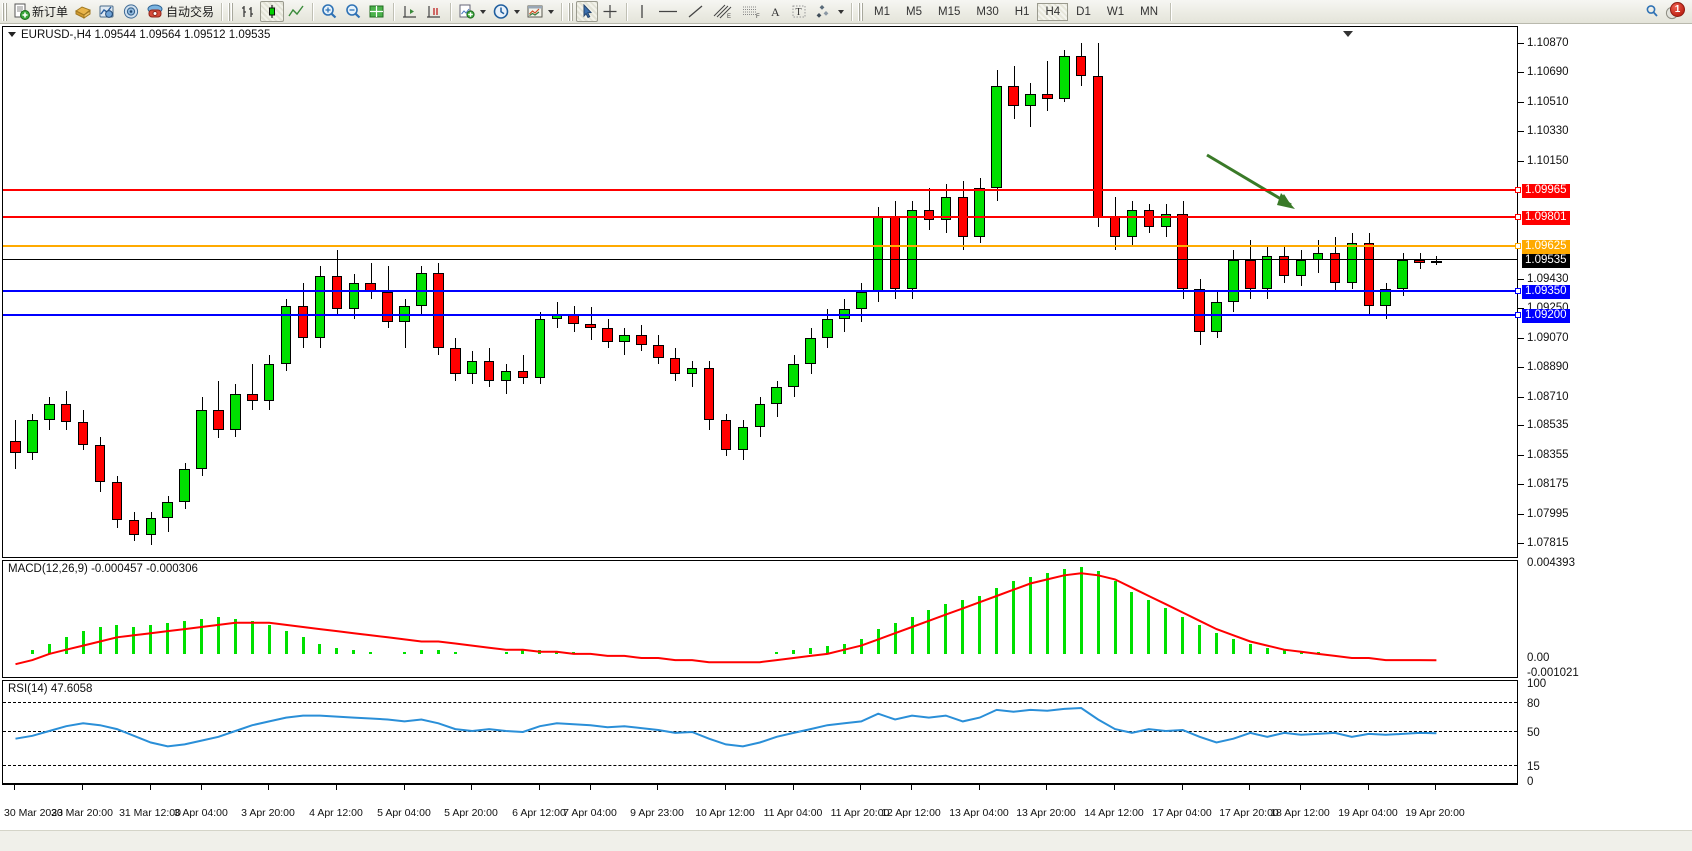 The width and height of the screenshot is (1692, 851). What do you see at coordinates (846, 840) in the screenshot?
I see `horizontal-scrollbar` at bounding box center [846, 840].